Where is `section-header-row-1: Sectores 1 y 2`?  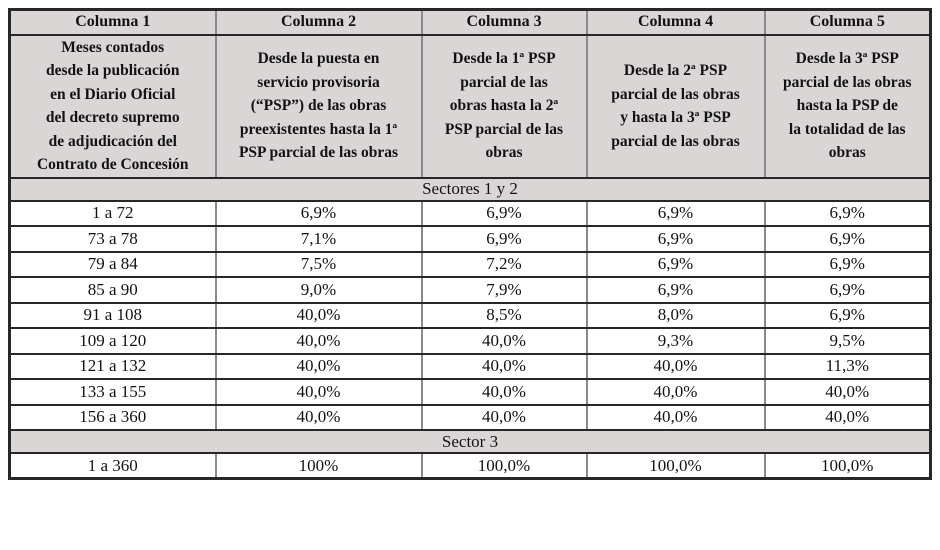 section-header-row-1: Sectores 1 y 2 is located at coordinates (470, 189).